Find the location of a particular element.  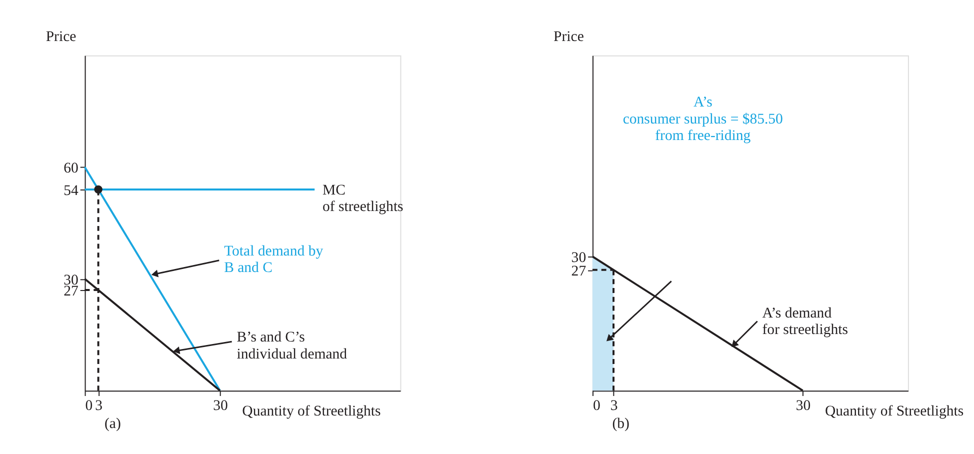

annotation: A’s consumer surplus = $85.50 from free-riding is located at coordinates (702, 119).